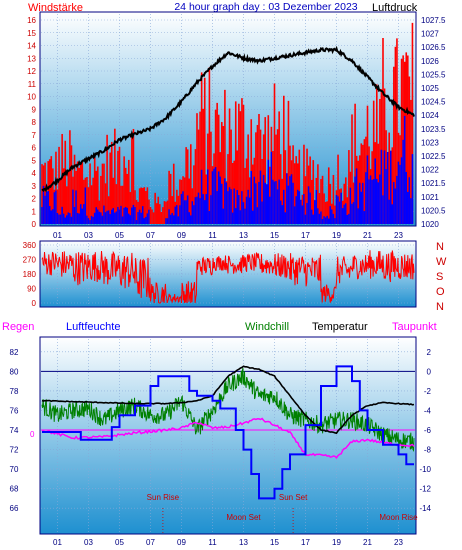 The image size is (462, 550). I want to click on wind-direction-line, so click(228, 277).